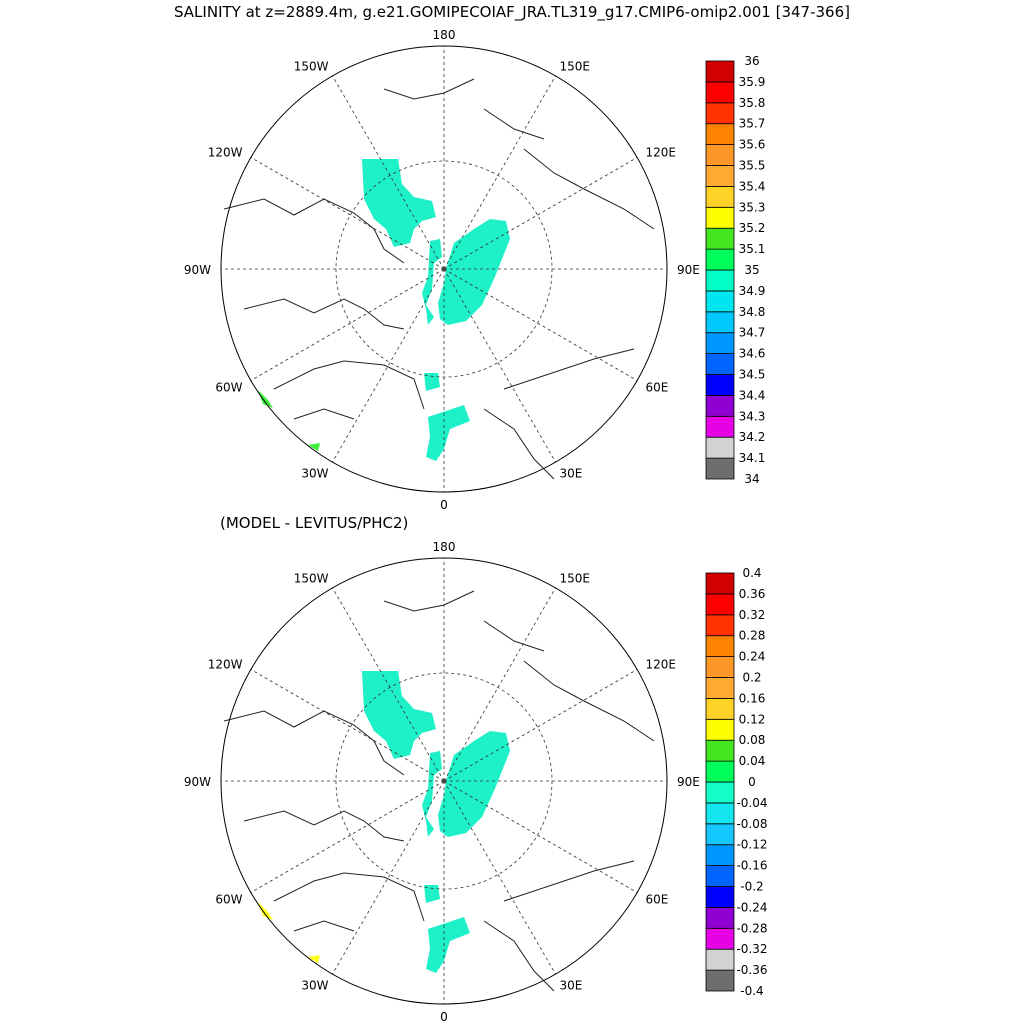 The height and width of the screenshot is (1024, 1024). I want to click on colorbar-tick-label: -0.36, so click(751, 970).